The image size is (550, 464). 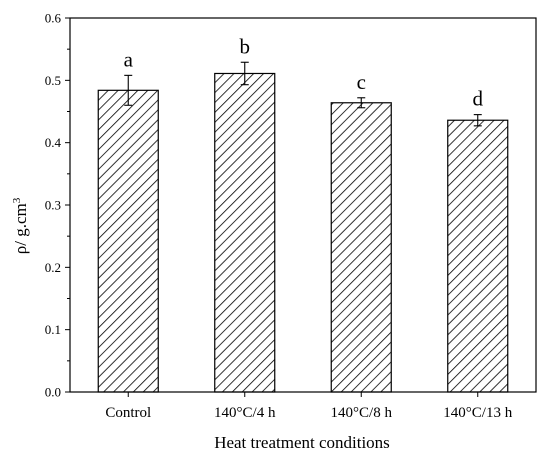 I want to click on y-axis-title: ρ/ g.cm3, so click(x=20, y=225).